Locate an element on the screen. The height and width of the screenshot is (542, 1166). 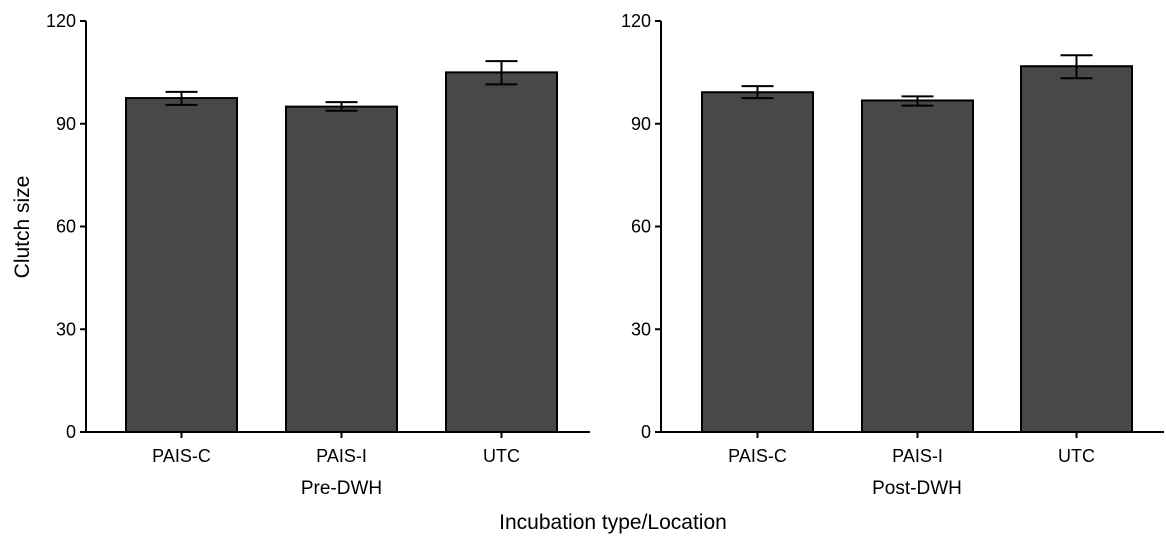
x-axis-title: Incubation type/Location is located at coordinates (613, 522).